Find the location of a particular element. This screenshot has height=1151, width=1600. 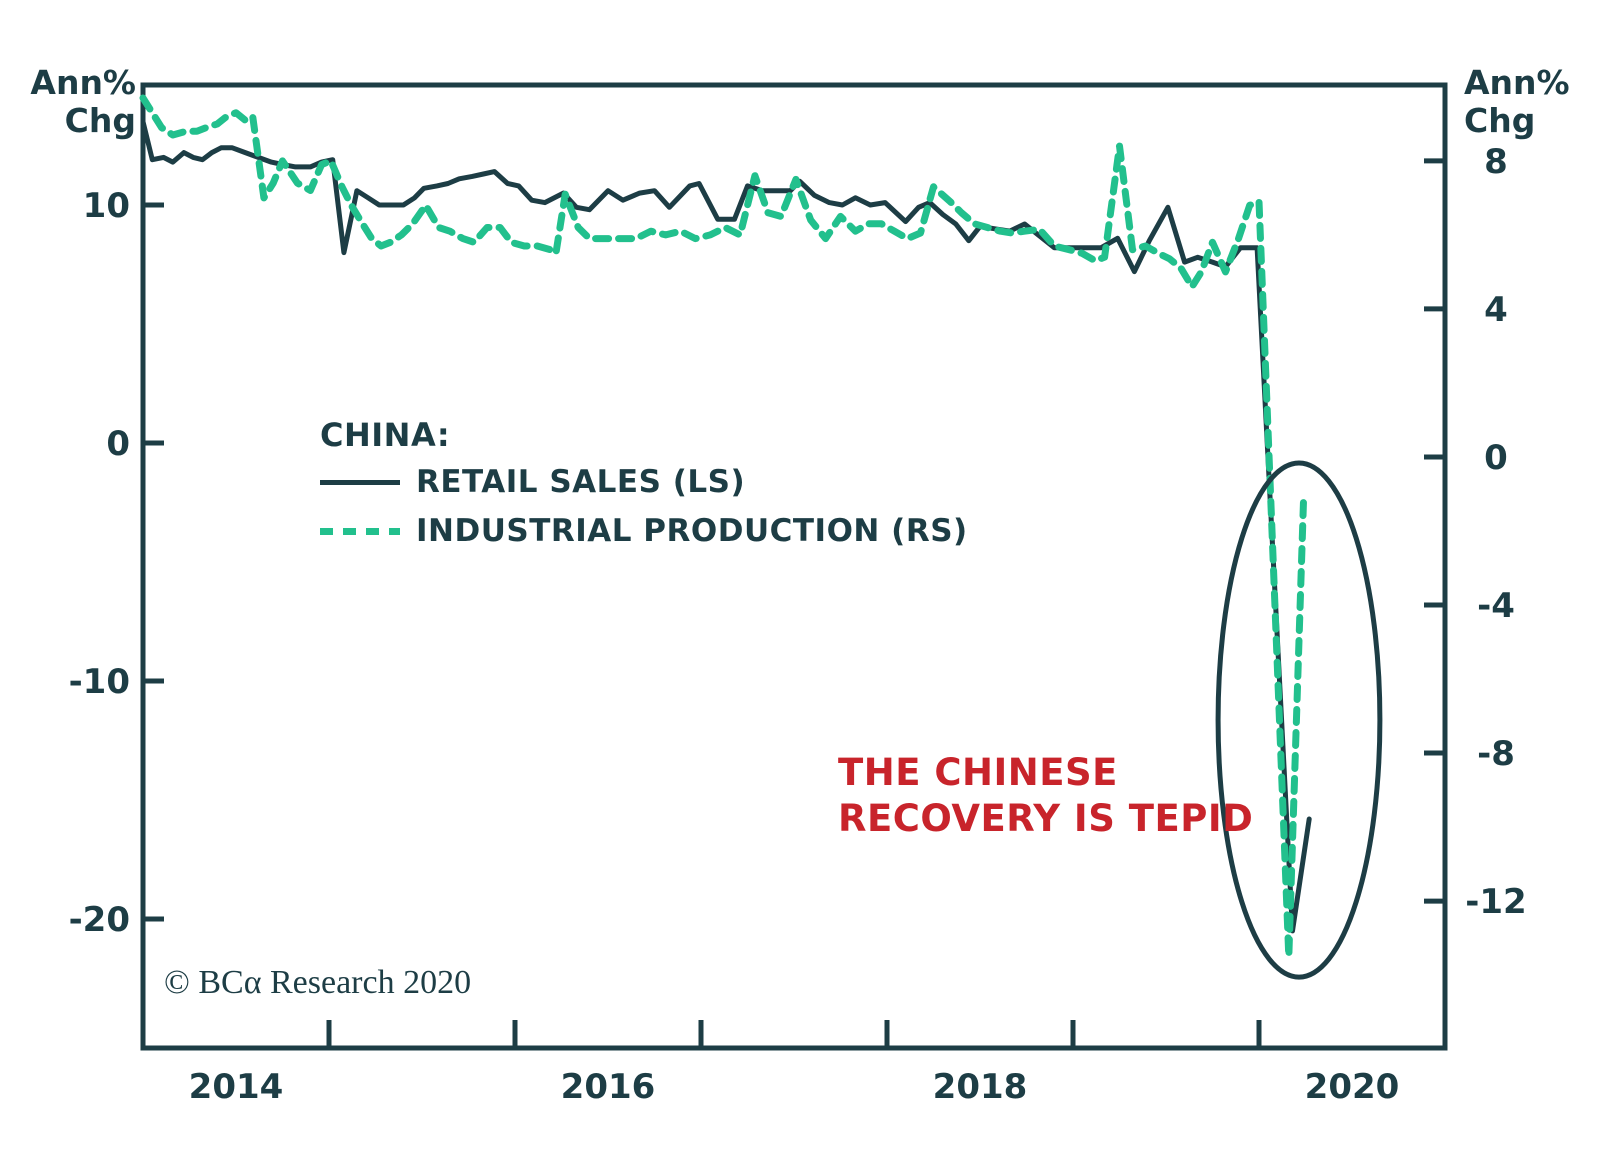

right-axis-tick-label: -12 is located at coordinates (1495, 902).